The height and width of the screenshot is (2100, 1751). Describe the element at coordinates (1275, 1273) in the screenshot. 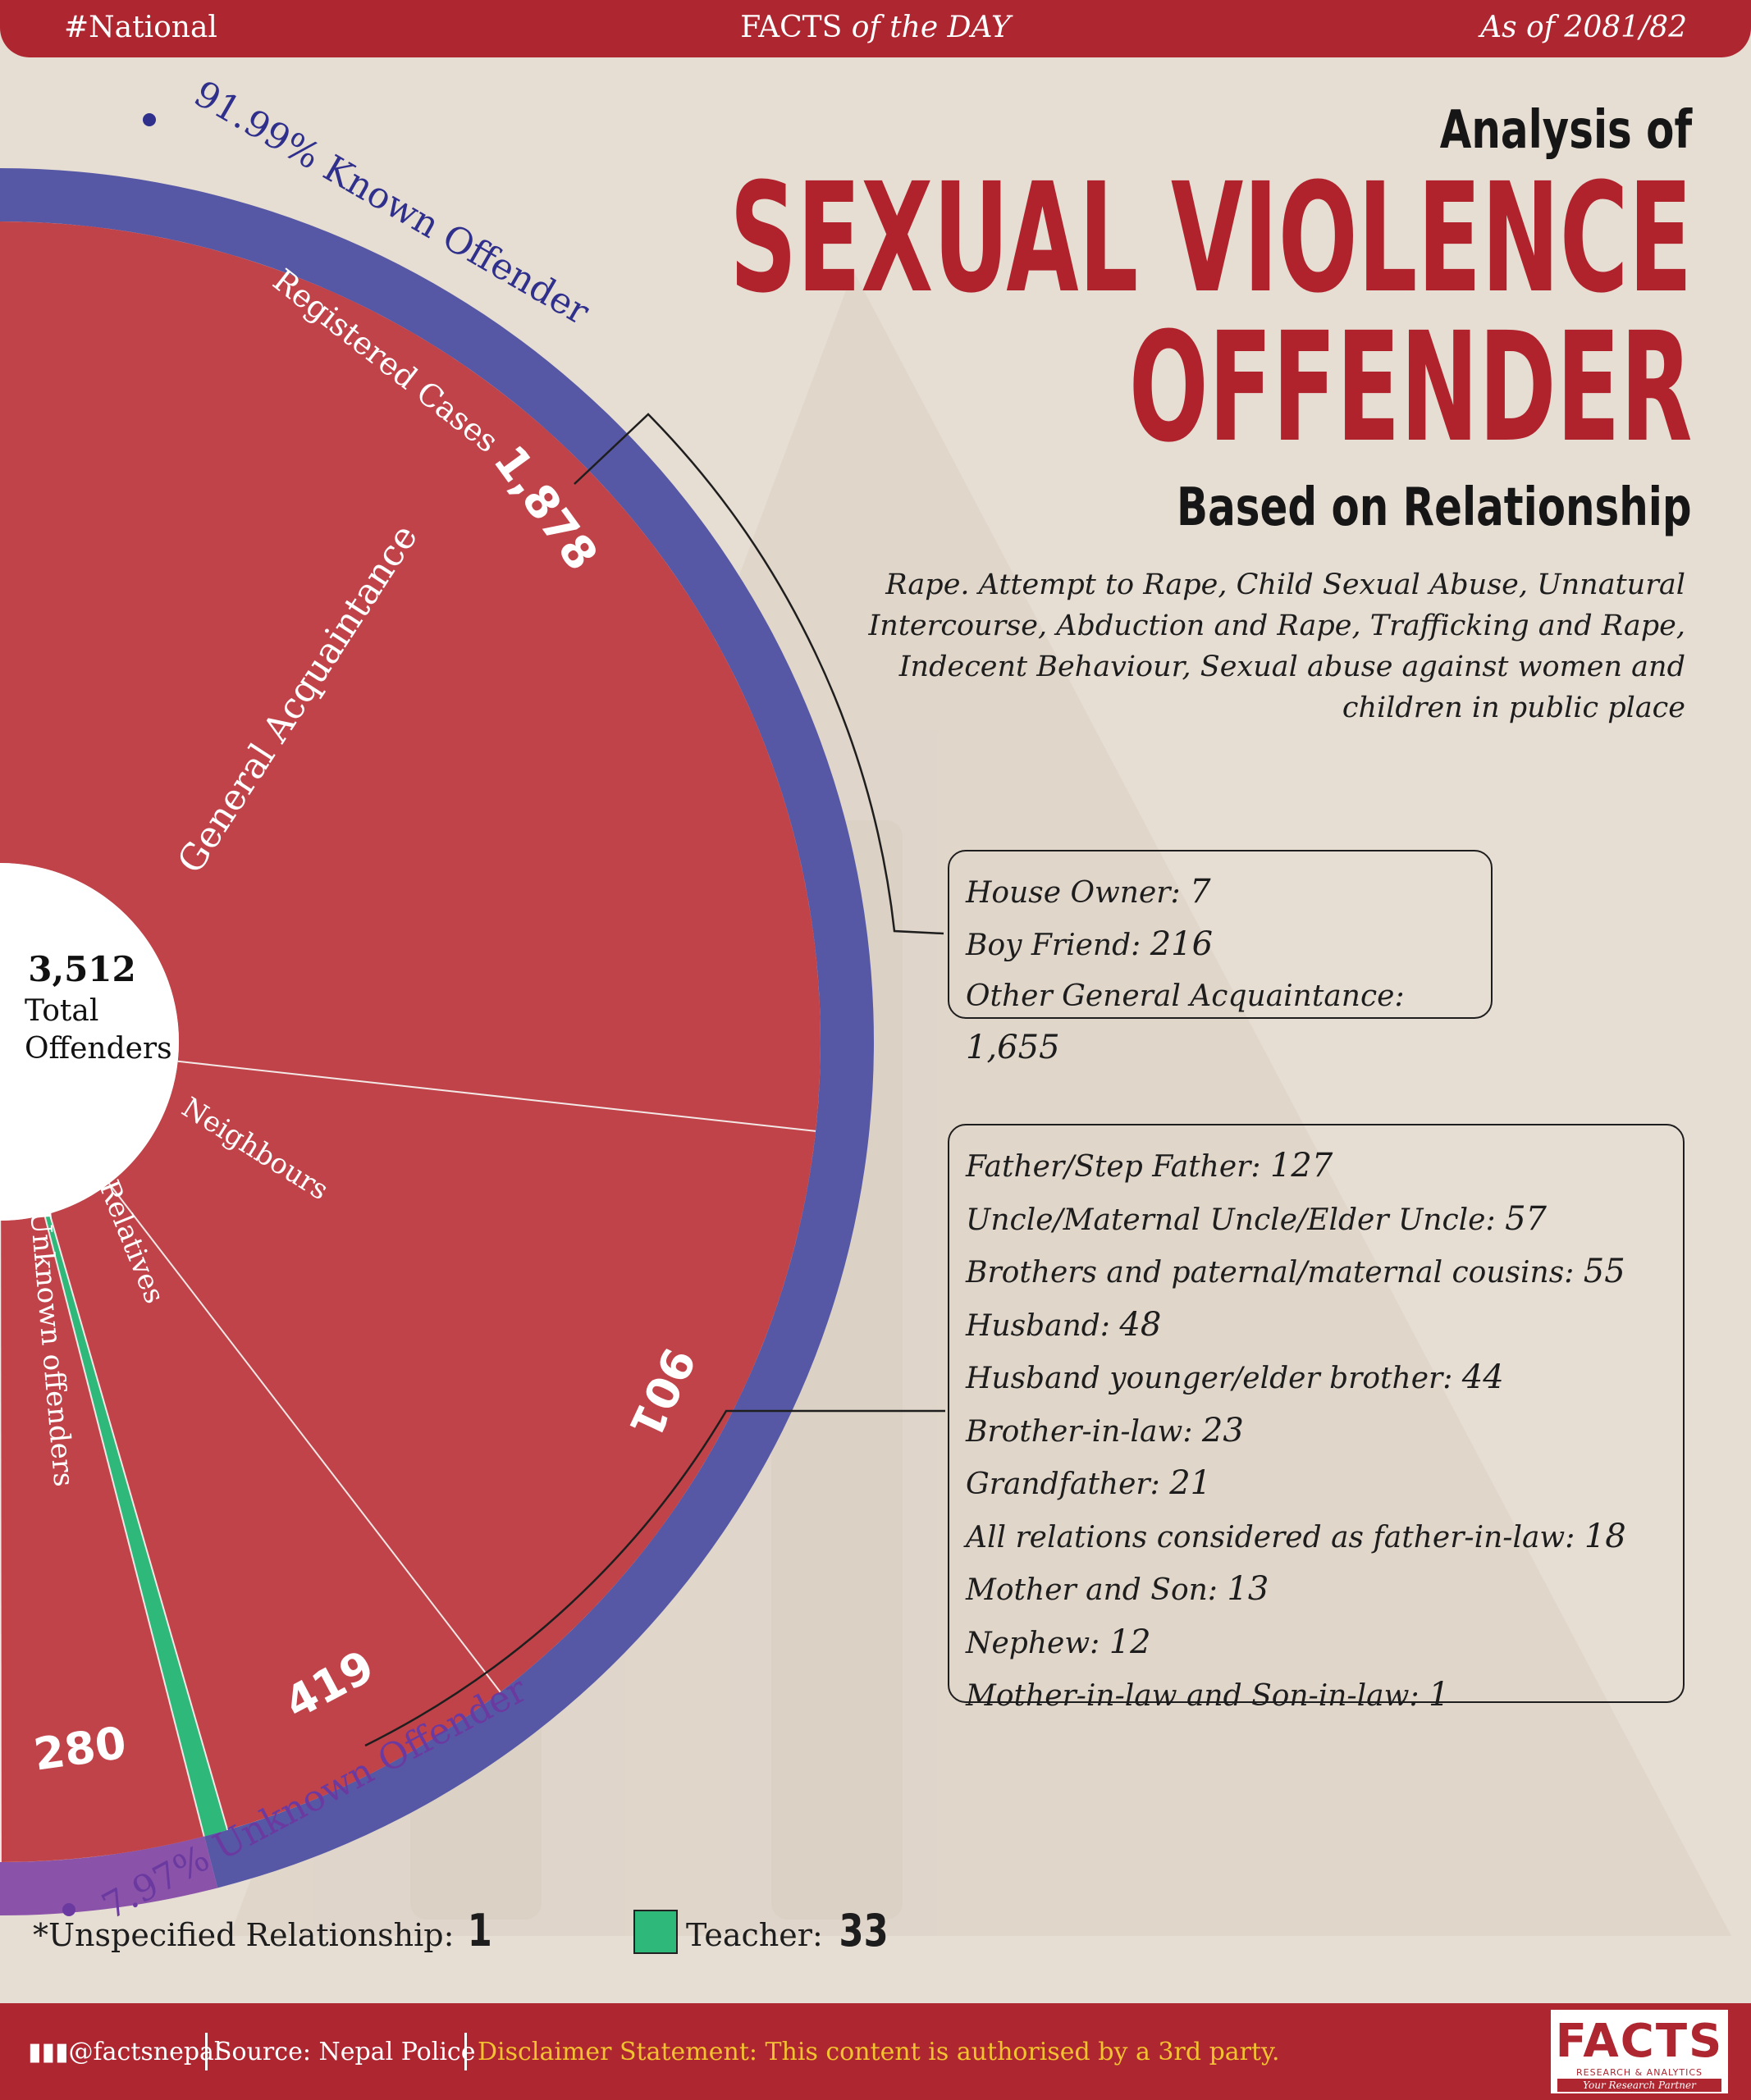

I see `relative-item-label: Brothers and paternal/maternal cousins:` at that location.